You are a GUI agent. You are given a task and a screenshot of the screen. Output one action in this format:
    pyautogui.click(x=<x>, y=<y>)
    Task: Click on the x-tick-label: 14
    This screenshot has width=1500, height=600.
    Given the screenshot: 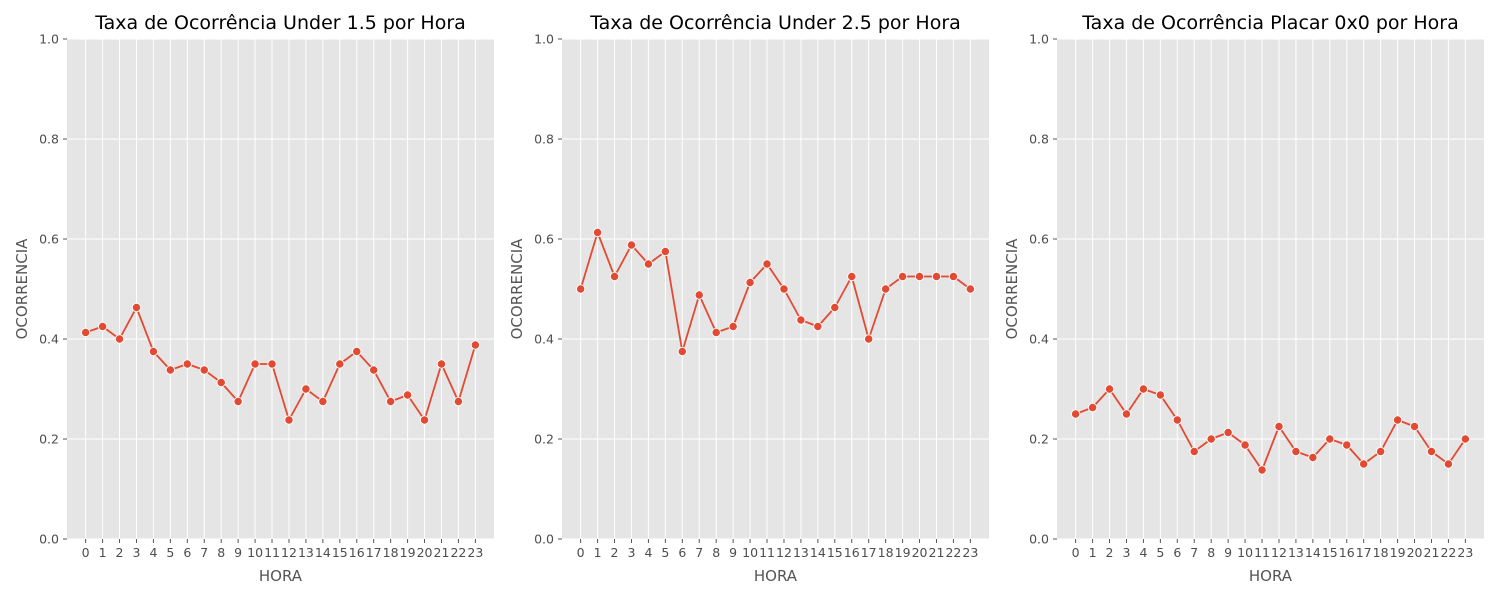 What is the action you would take?
    pyautogui.click(x=818, y=552)
    